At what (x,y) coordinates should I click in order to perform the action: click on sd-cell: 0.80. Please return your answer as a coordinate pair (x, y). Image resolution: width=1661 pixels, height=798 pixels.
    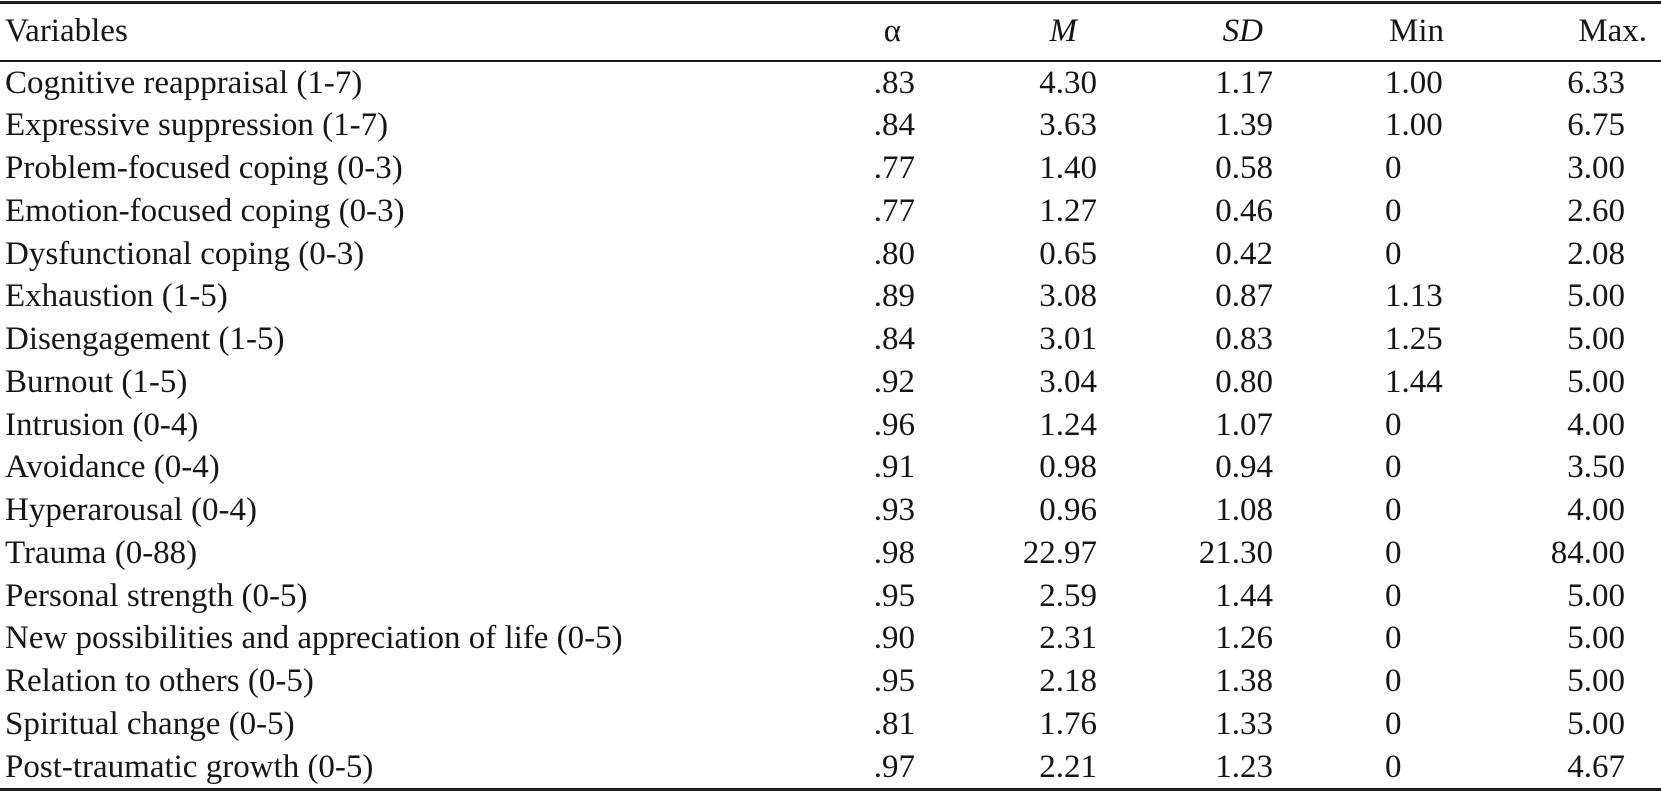
    Looking at the image, I should click on (1244, 381).